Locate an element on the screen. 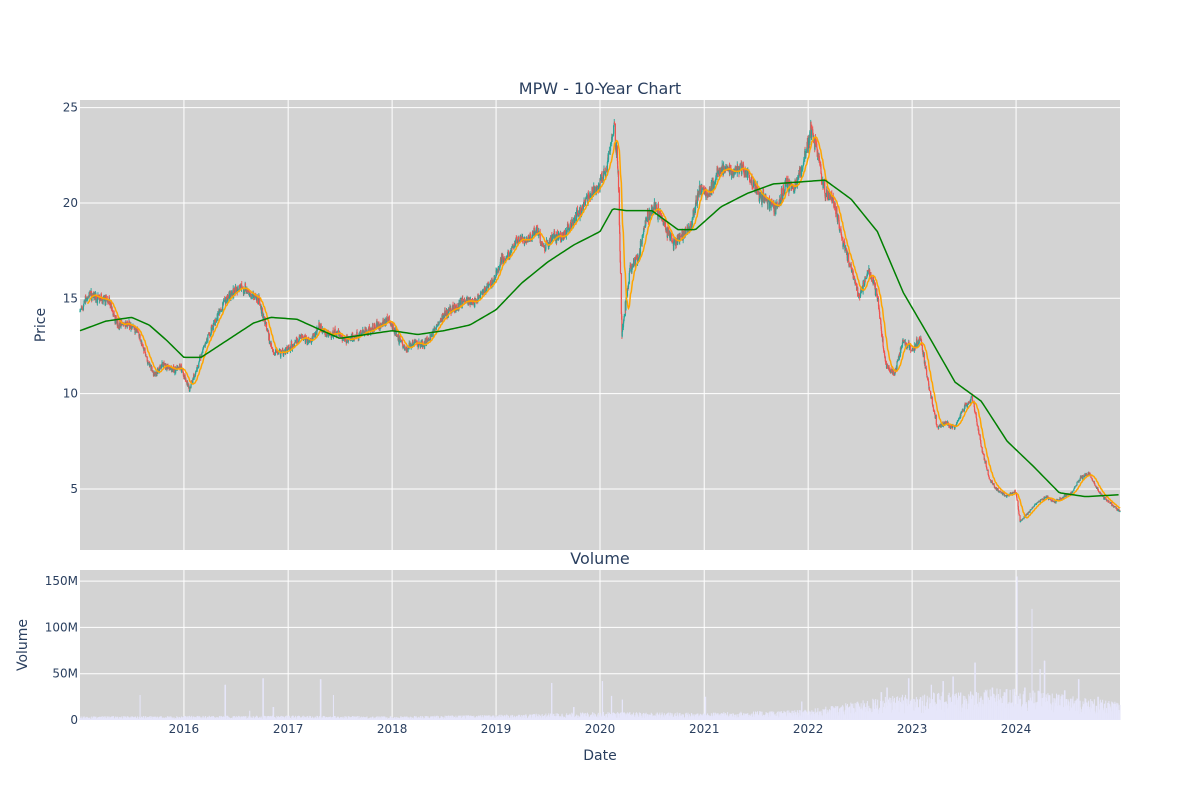  chart-title: MPW - 10-Year Chart is located at coordinates (600, 88).